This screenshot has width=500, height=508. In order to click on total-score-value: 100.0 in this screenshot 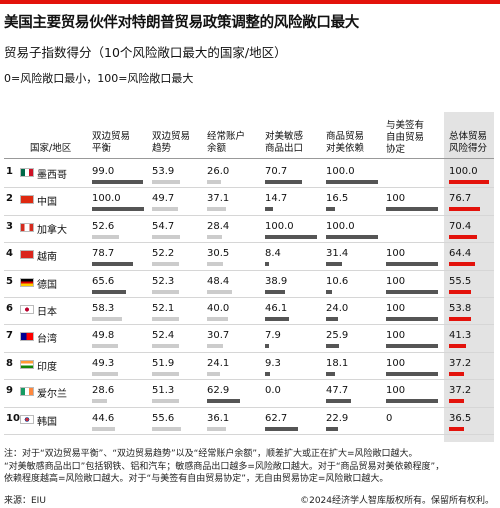, I will do `click(463, 171)`.